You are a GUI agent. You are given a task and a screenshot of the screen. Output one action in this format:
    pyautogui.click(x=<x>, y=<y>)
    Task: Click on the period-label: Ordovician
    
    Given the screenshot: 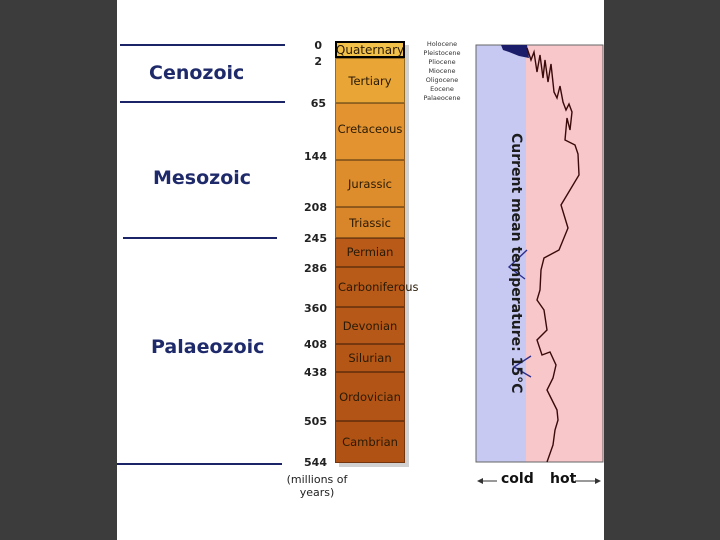 What is the action you would take?
    pyautogui.click(x=370, y=396)
    